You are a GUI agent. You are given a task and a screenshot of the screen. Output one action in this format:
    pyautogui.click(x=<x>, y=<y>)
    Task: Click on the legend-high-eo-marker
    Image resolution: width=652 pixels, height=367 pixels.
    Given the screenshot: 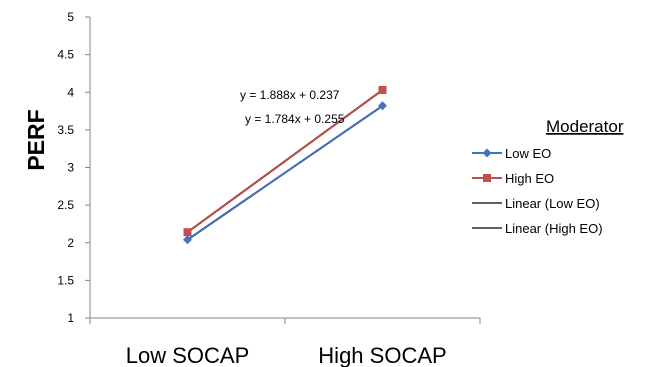 What is the action you would take?
    pyautogui.click(x=487, y=178)
    